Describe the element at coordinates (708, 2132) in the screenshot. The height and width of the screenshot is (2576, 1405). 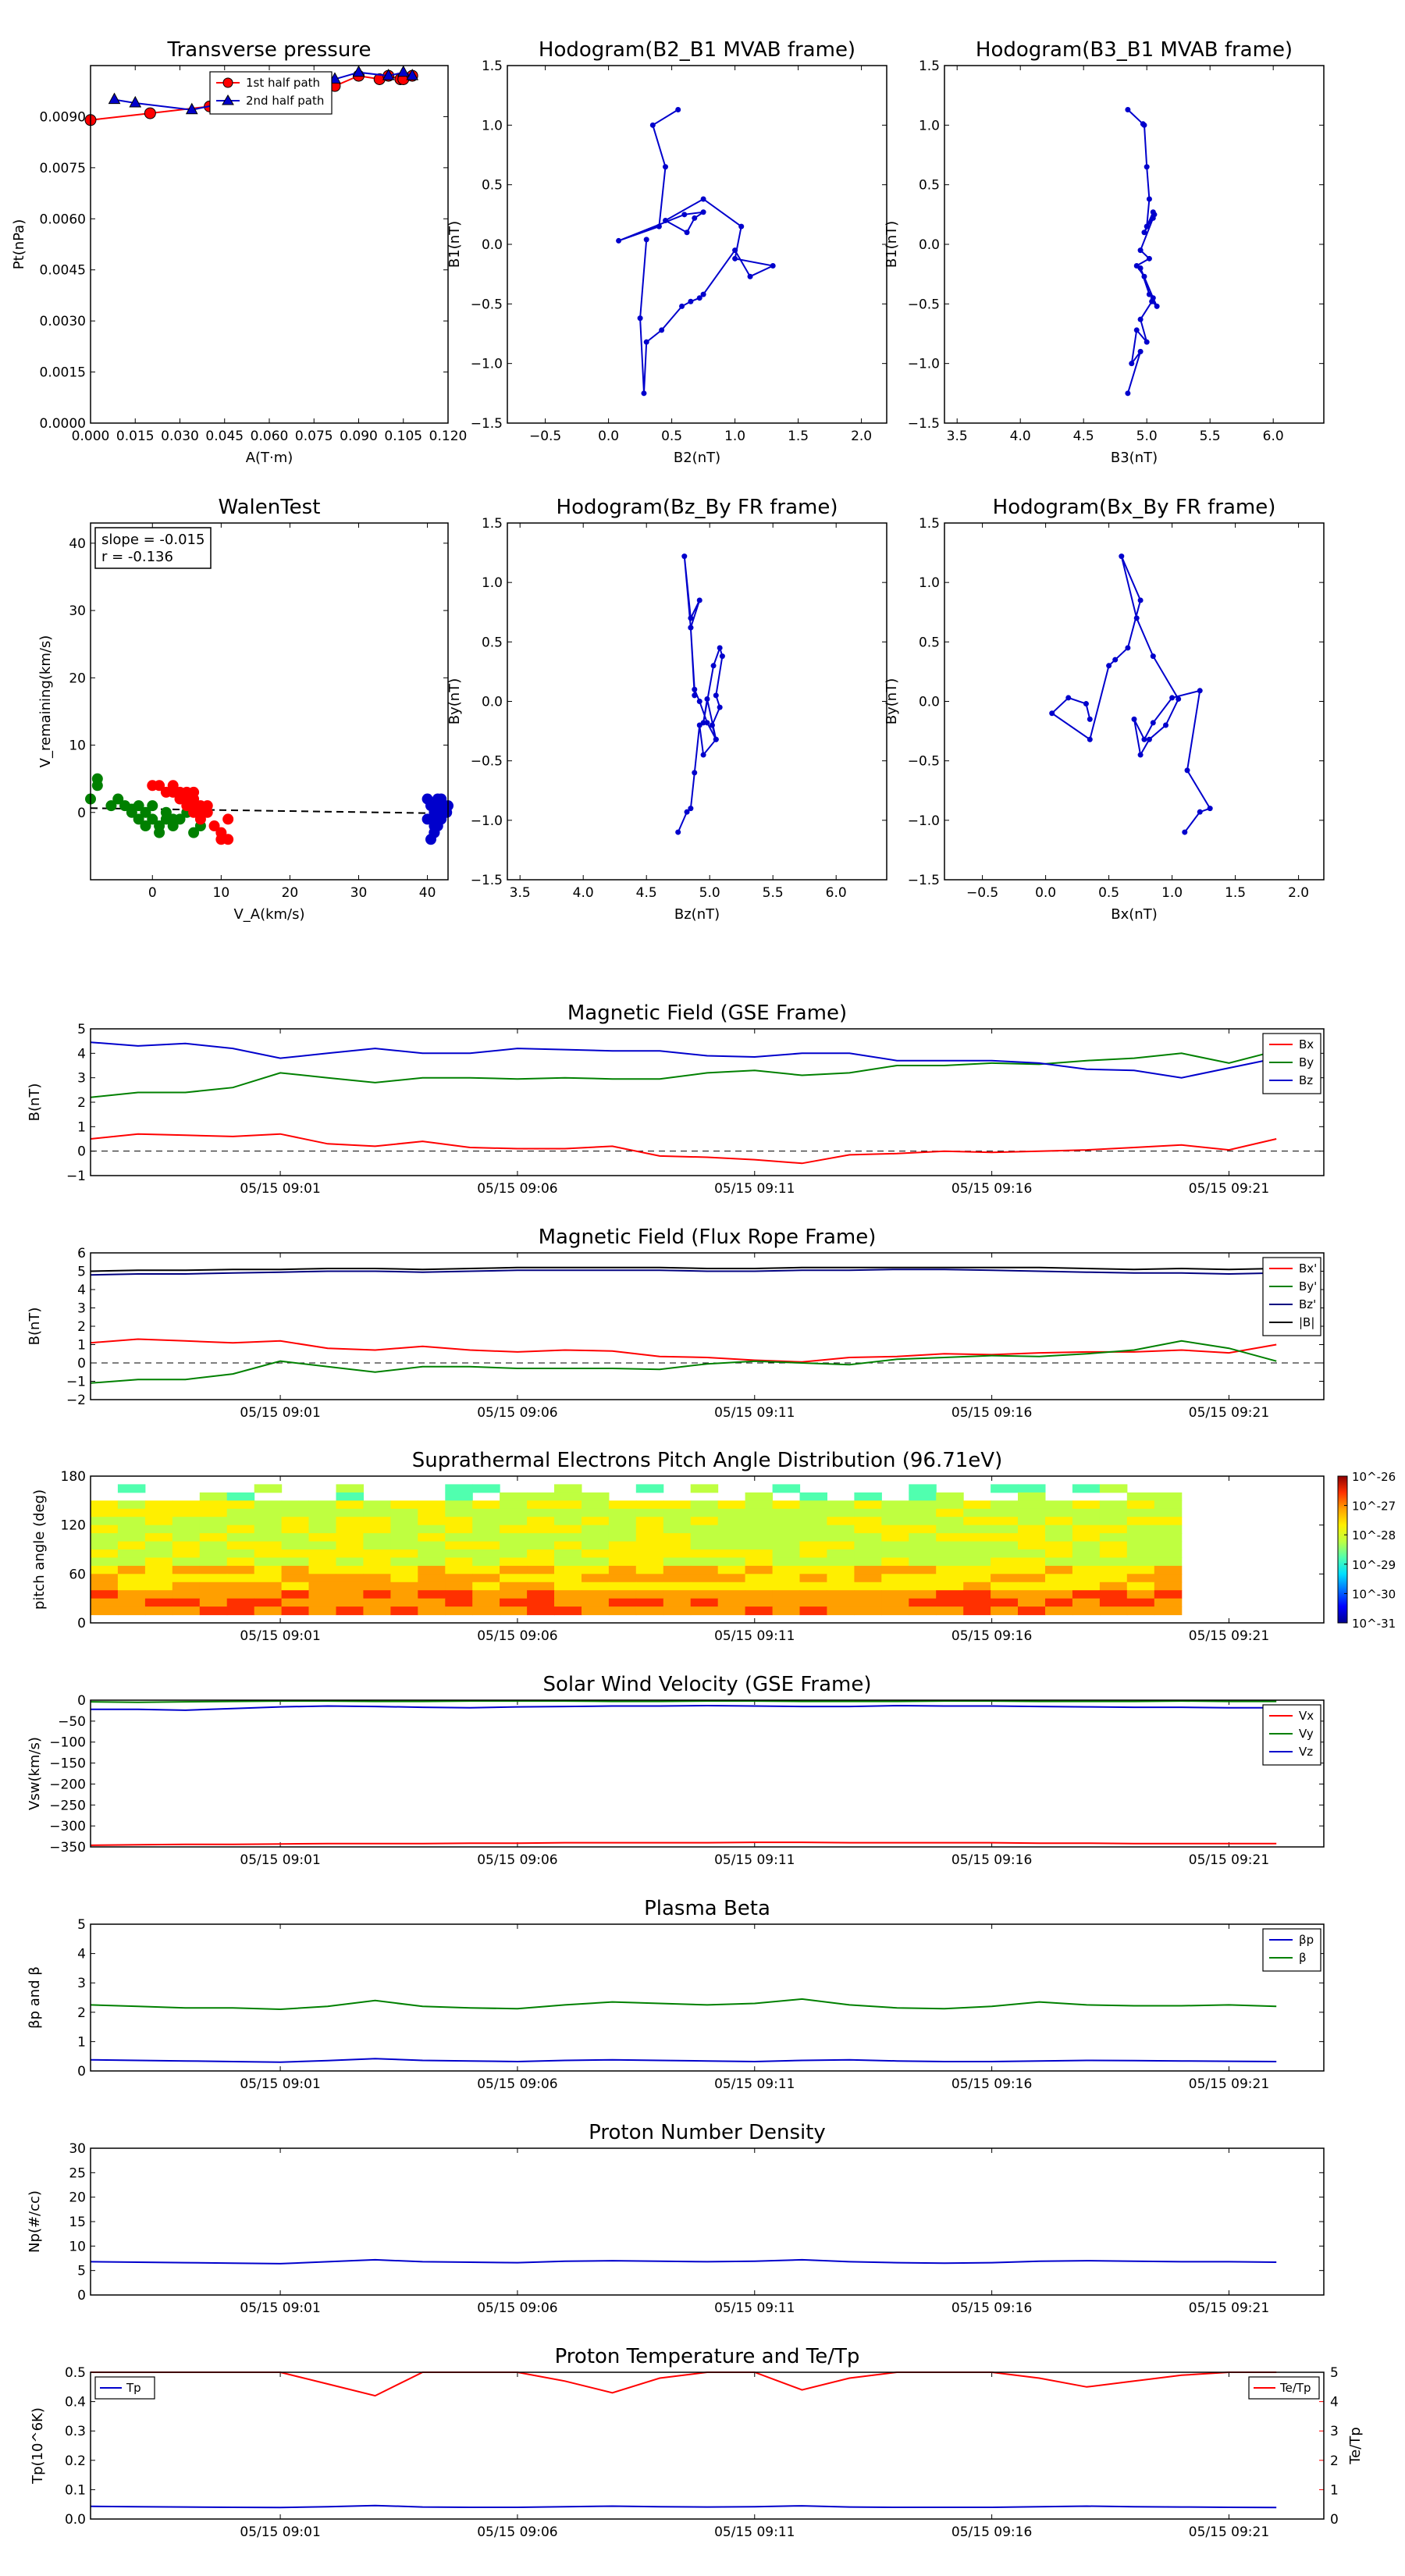
I see `chart-title: Proton Number Density` at that location.